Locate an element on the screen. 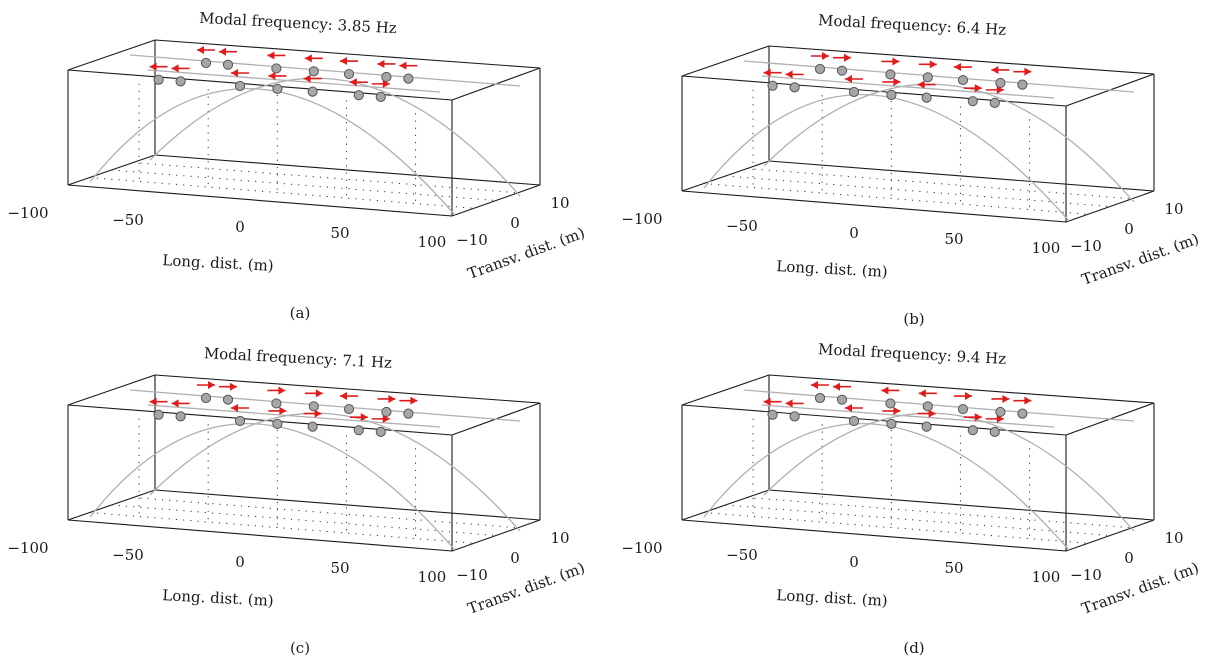 The image size is (1210, 663). panel-label: (a) is located at coordinates (300, 313).